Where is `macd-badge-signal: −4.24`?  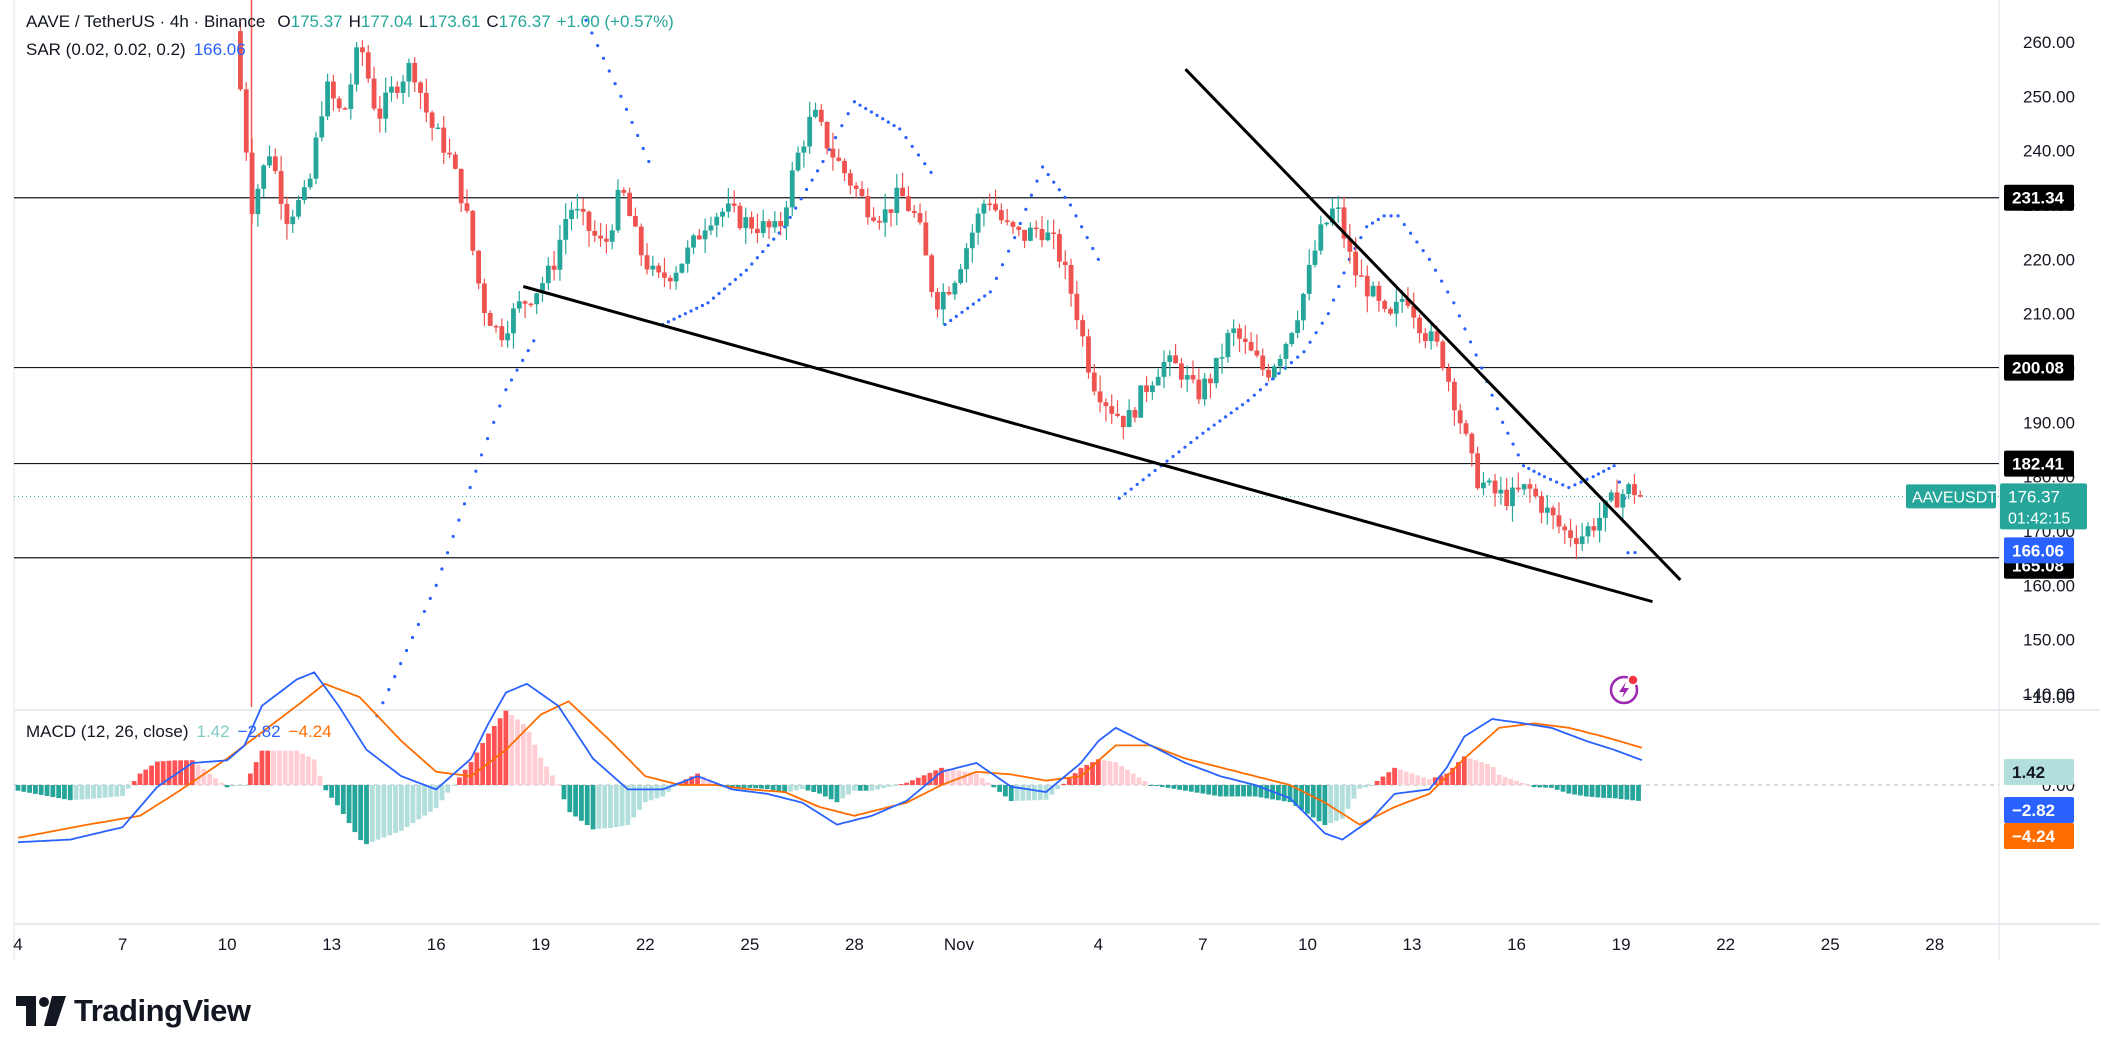 macd-badge-signal: −4.24 is located at coordinates (2034, 836).